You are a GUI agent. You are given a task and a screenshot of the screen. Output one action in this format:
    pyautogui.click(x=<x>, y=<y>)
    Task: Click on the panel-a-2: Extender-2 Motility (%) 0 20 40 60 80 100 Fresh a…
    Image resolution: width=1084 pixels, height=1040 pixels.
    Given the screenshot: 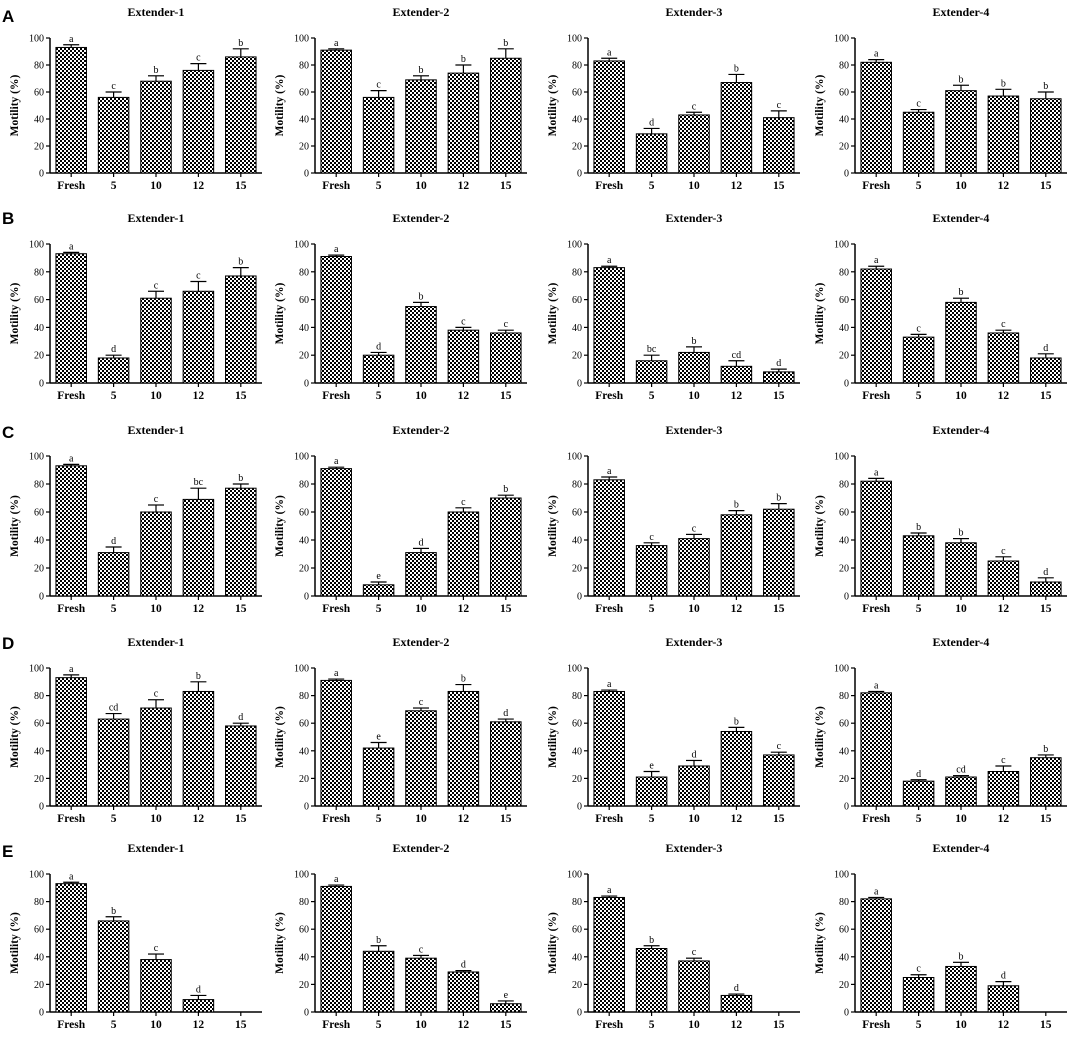 What is the action you would take?
    pyautogui.click(x=400, y=98)
    